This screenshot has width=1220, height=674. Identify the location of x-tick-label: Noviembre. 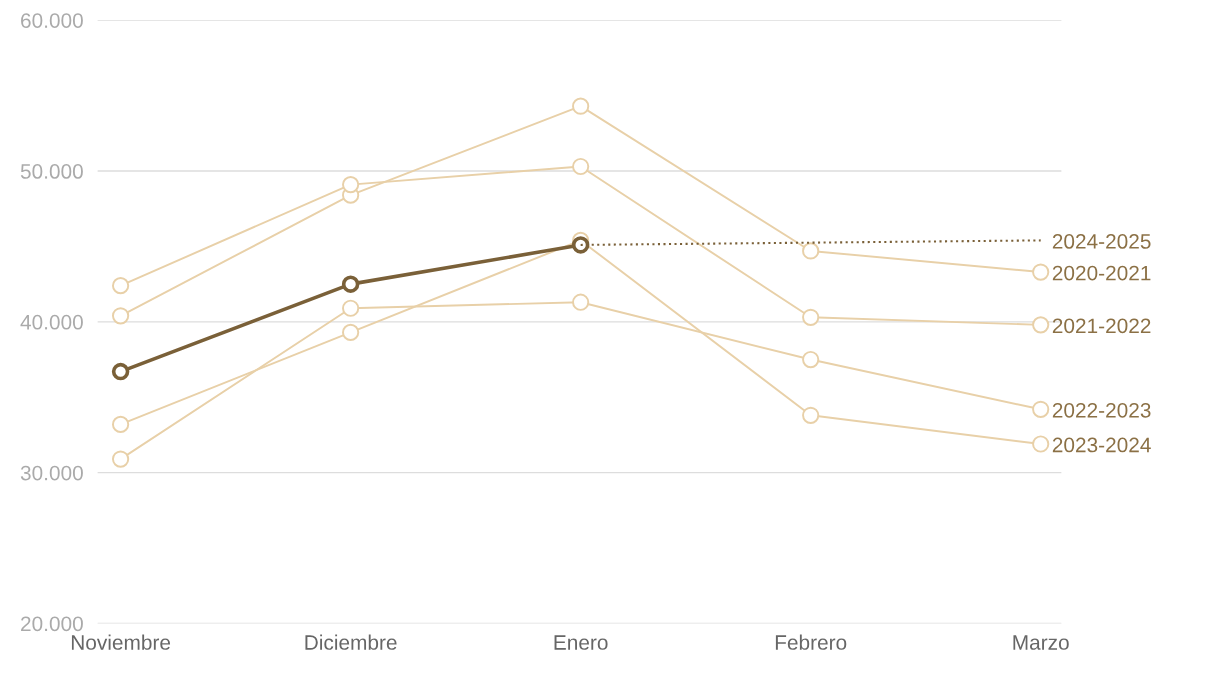
(121, 642).